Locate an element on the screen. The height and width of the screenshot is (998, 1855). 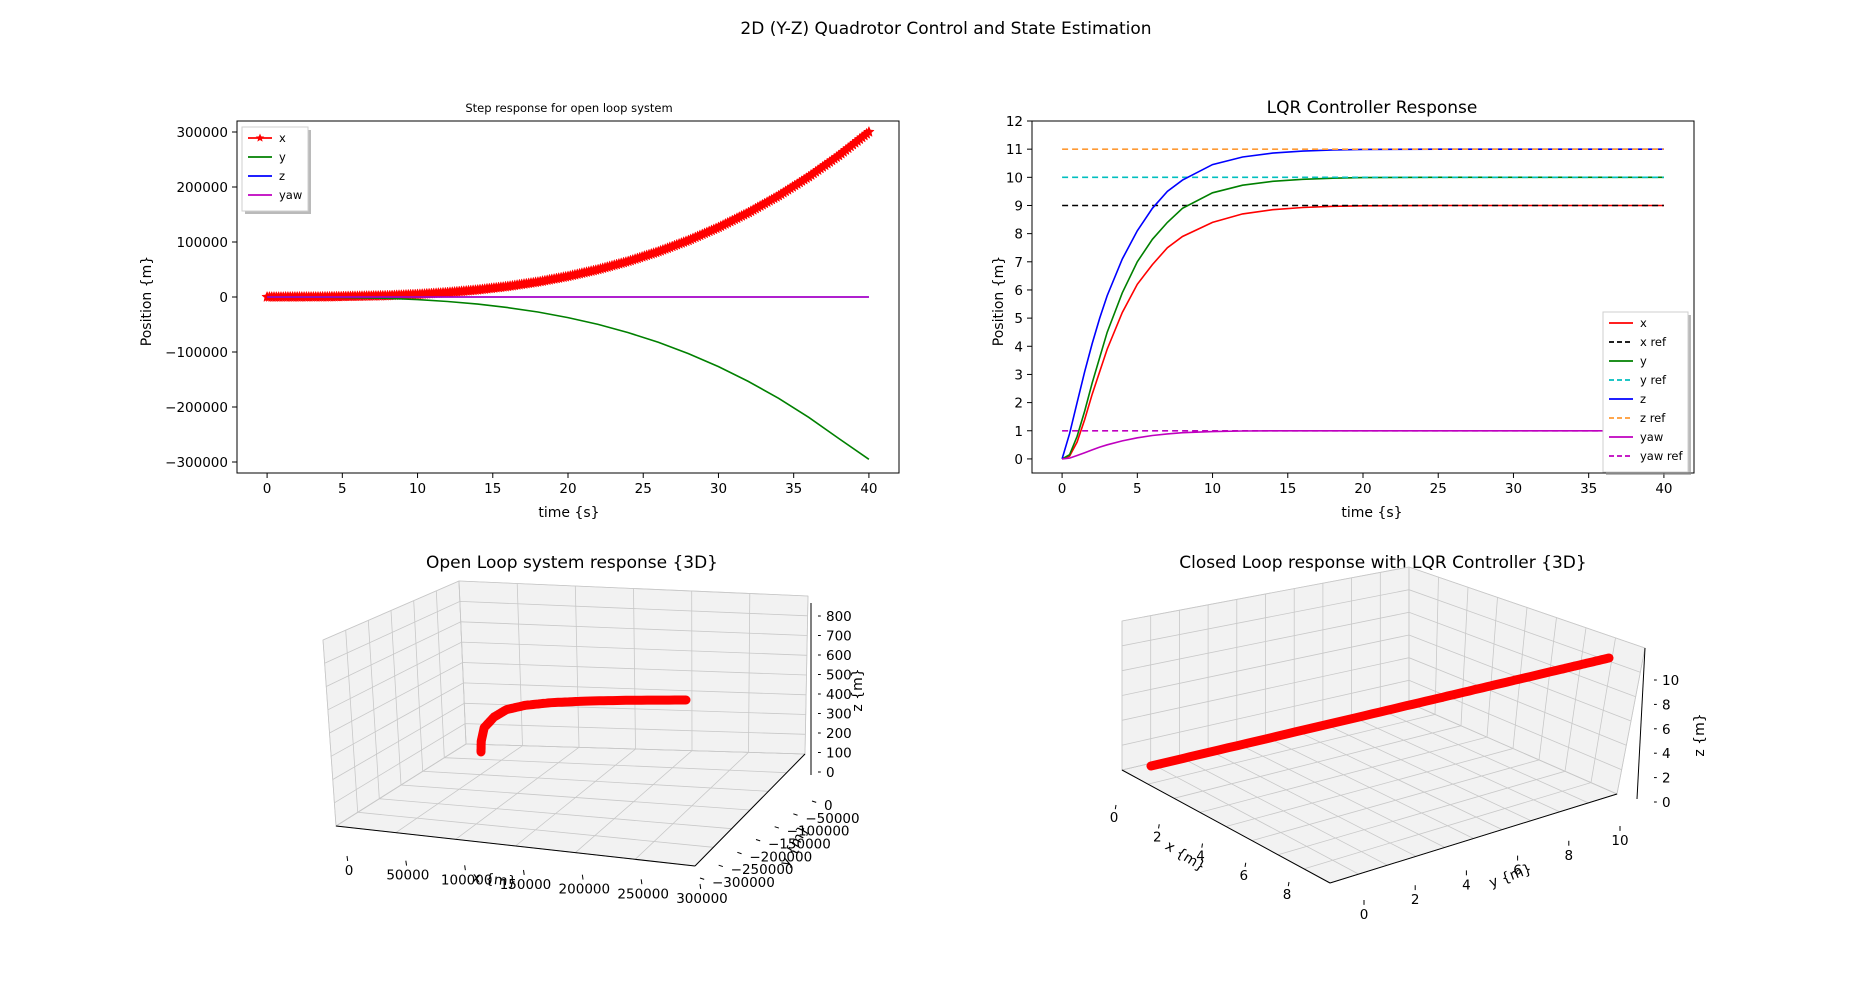
y-tick-label: −50000 is located at coordinates (832, 819).